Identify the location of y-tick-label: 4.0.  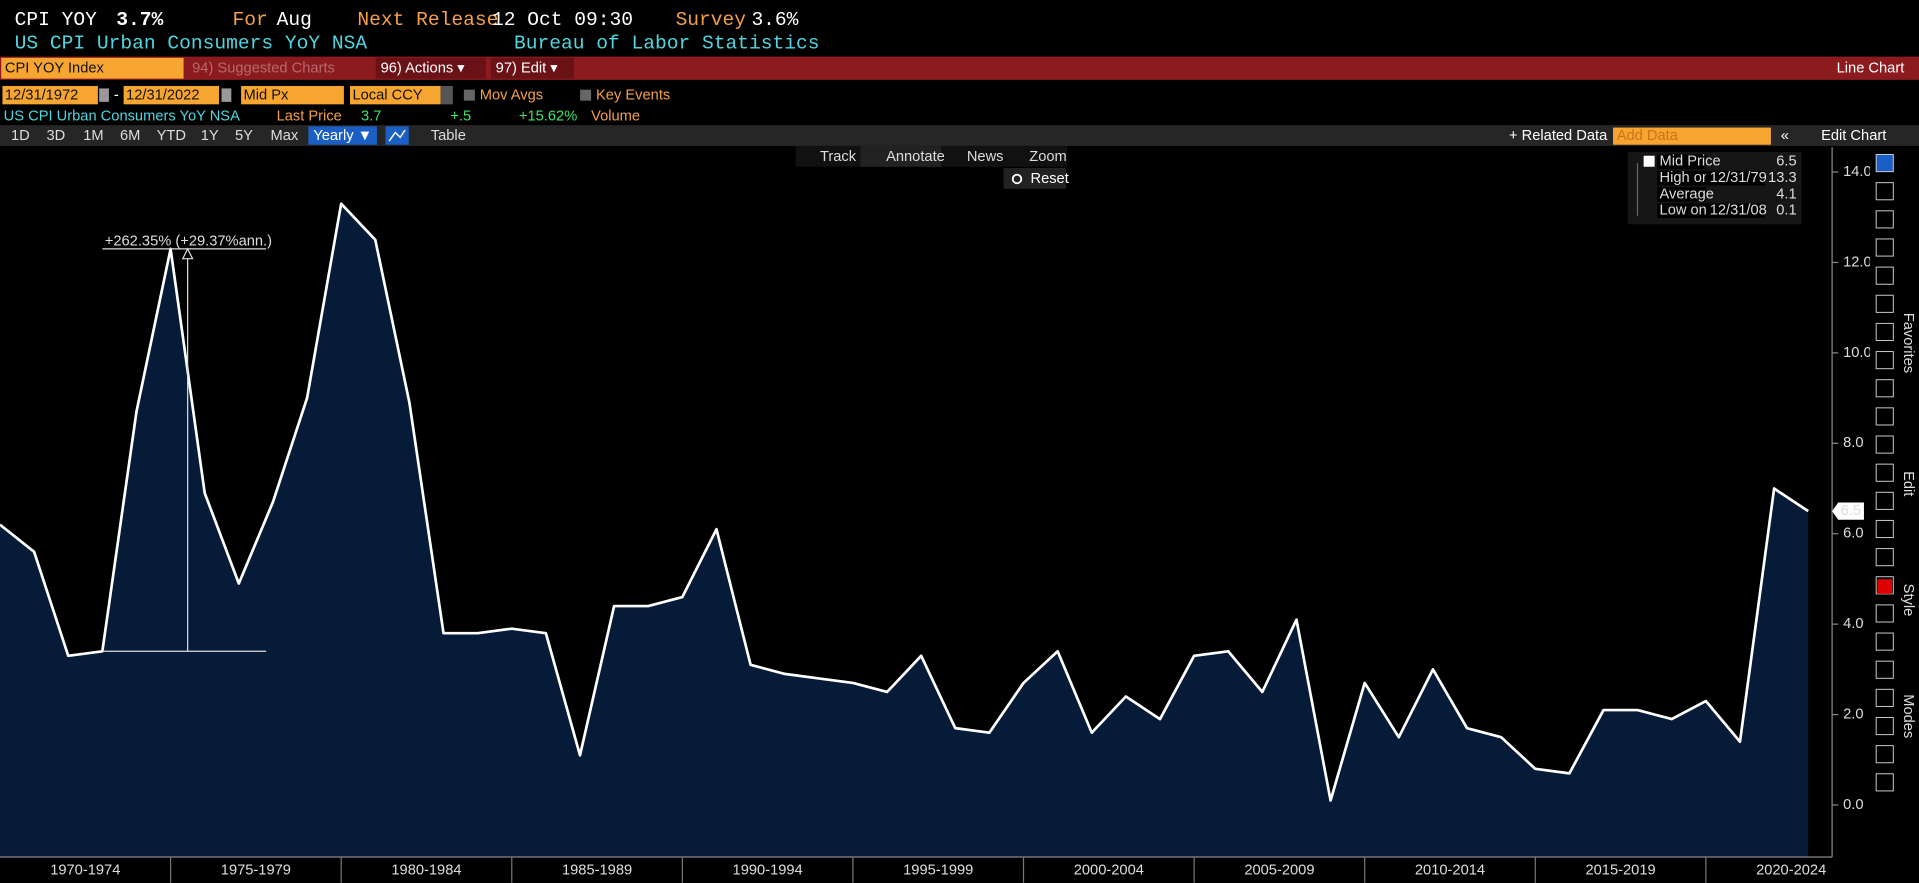
(1853, 624).